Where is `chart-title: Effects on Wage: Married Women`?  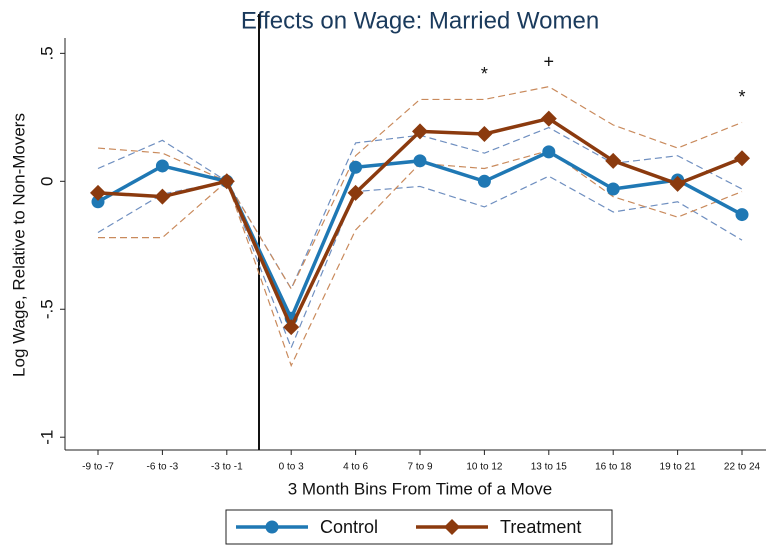 chart-title: Effects on Wage: Married Women is located at coordinates (420, 20).